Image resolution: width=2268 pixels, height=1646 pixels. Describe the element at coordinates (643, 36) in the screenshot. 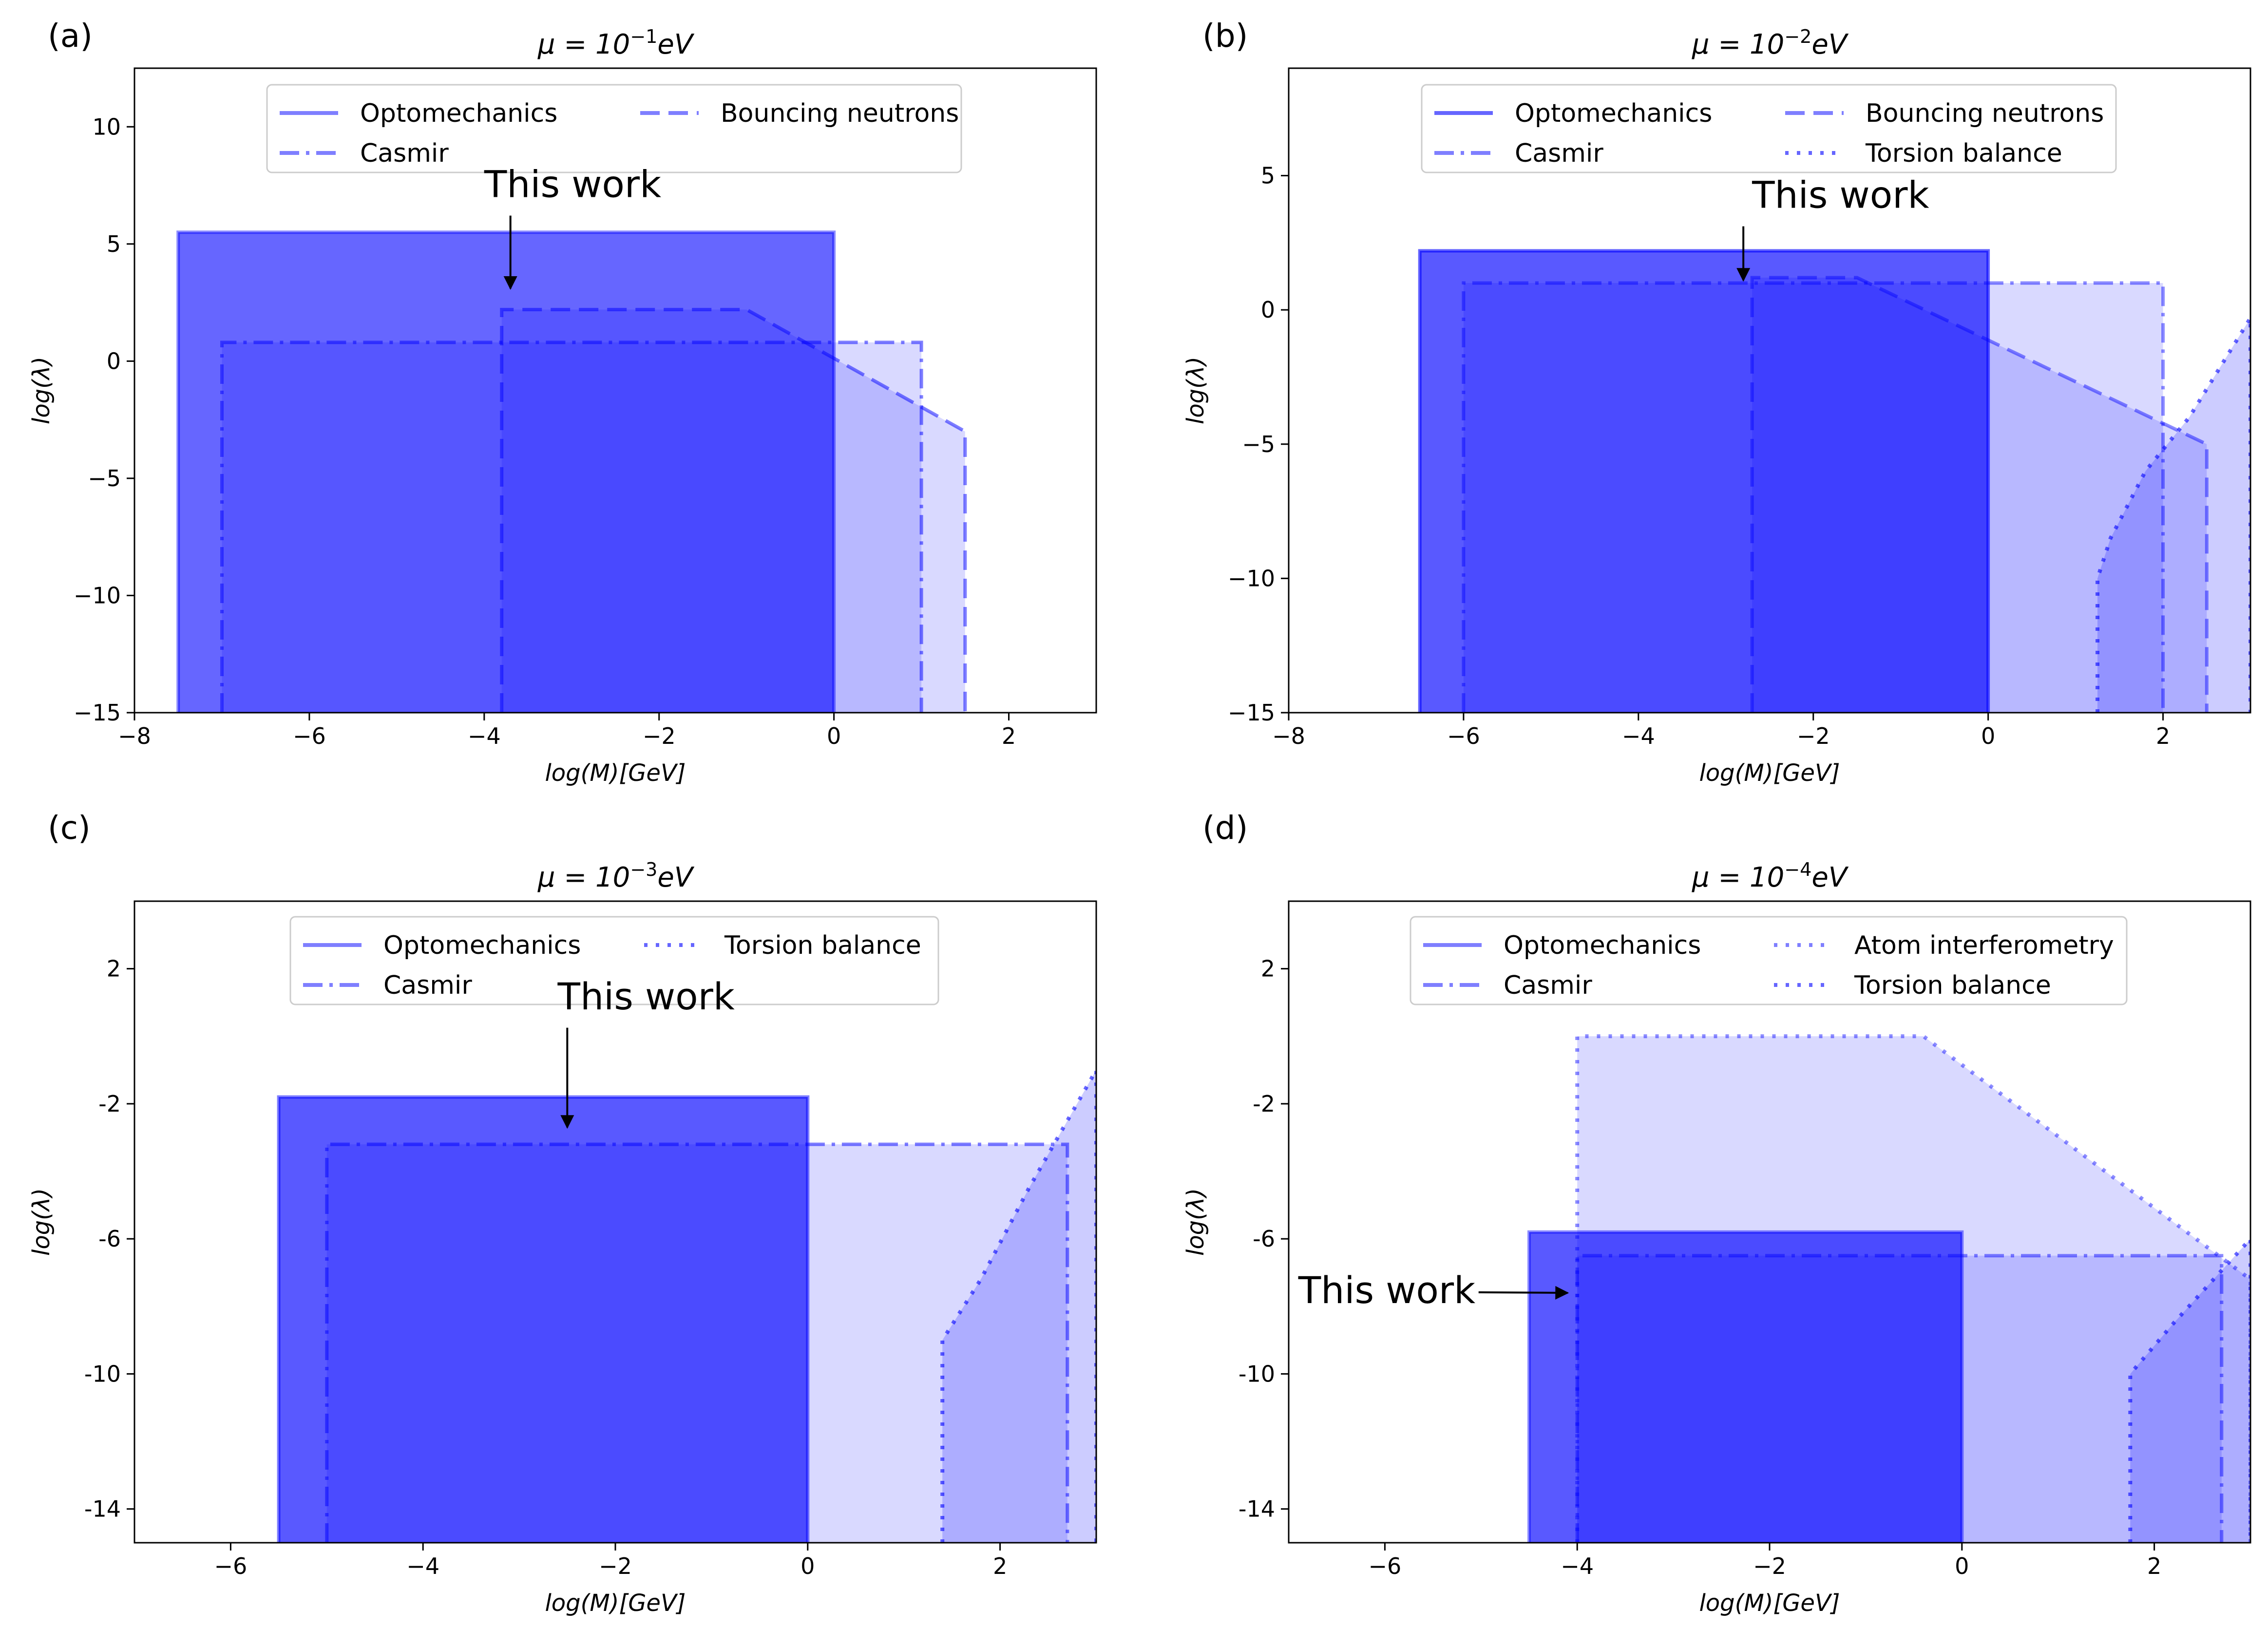

I see `title-exponent: −1` at that location.